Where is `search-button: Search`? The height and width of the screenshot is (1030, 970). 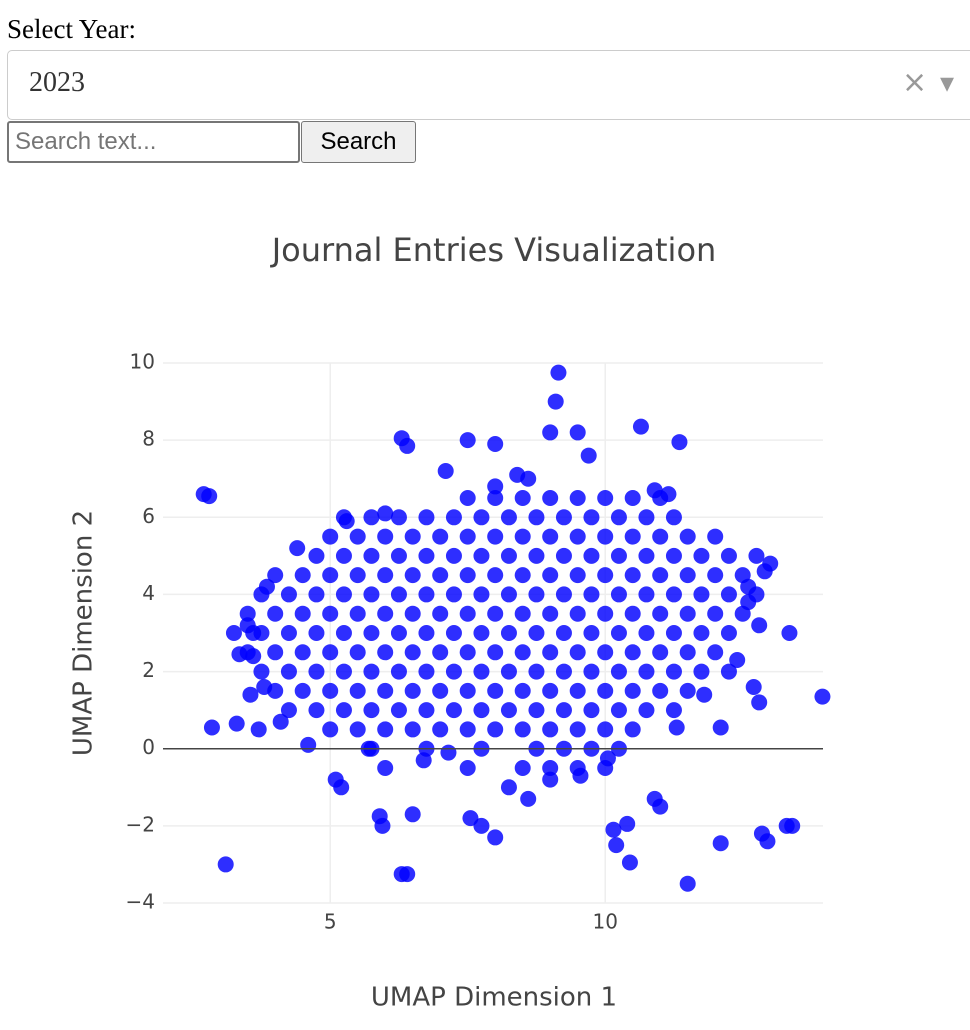 search-button: Search is located at coordinates (358, 142).